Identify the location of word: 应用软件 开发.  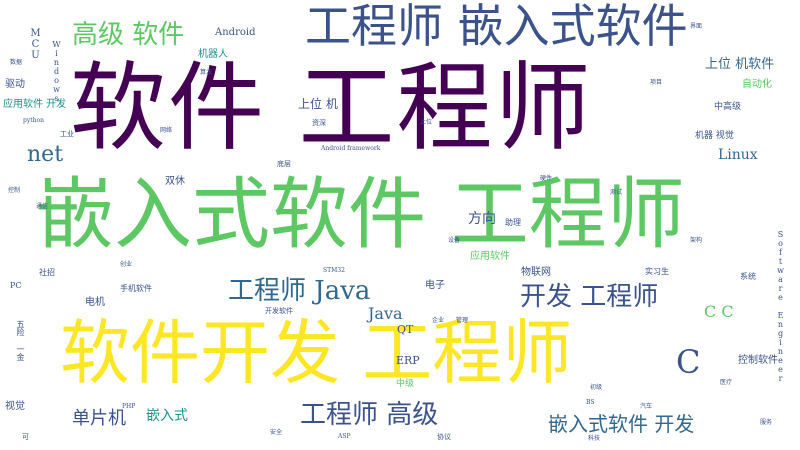
(35, 104).